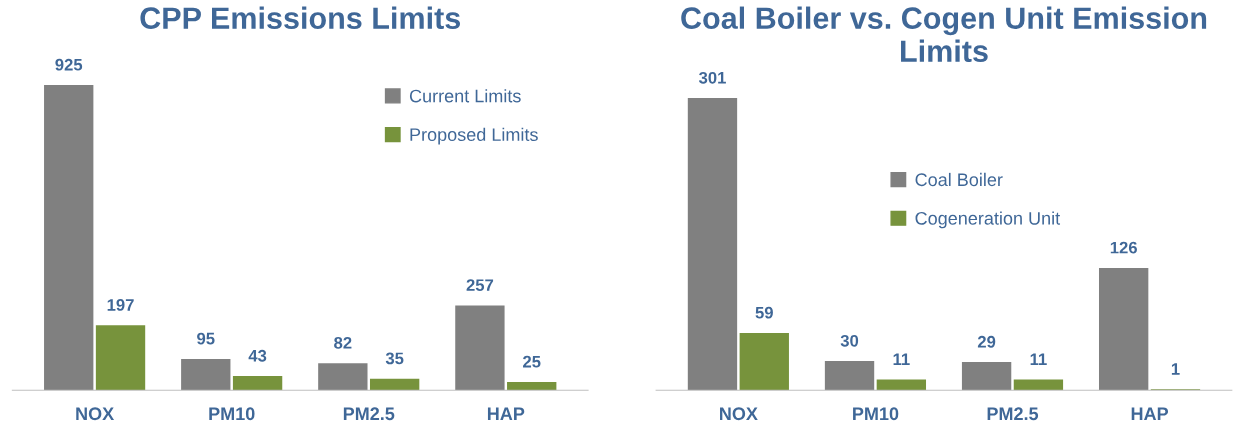 The width and height of the screenshot is (1238, 436). I want to click on data-label: 30, so click(849, 340).